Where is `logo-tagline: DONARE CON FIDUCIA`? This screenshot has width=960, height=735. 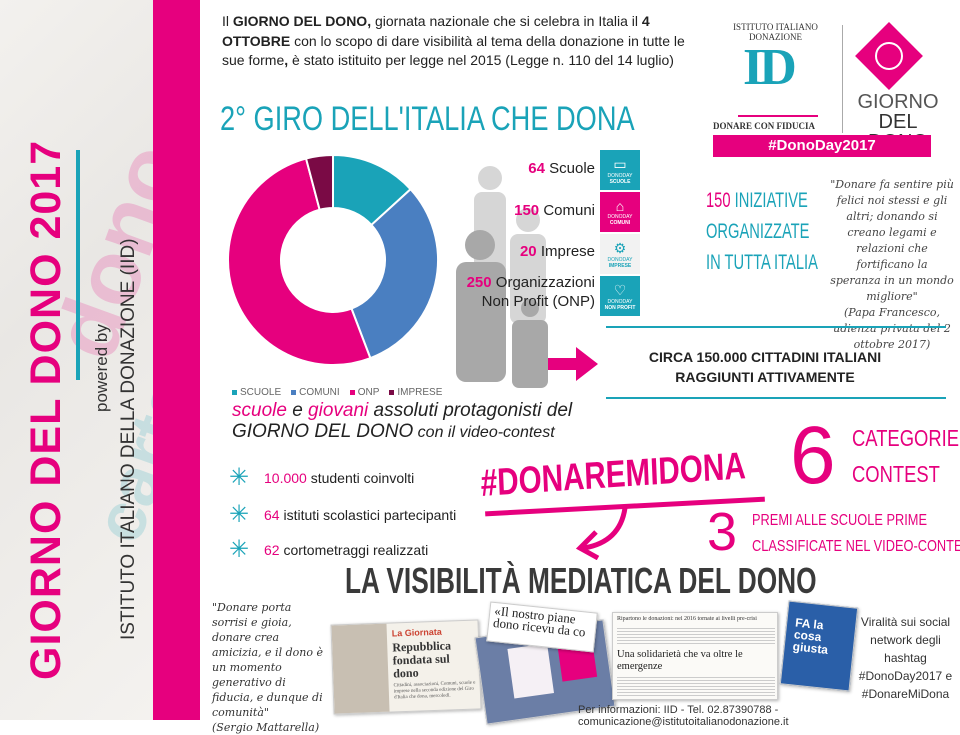 logo-tagline: DONARE CON FIDUCIA is located at coordinates (764, 126).